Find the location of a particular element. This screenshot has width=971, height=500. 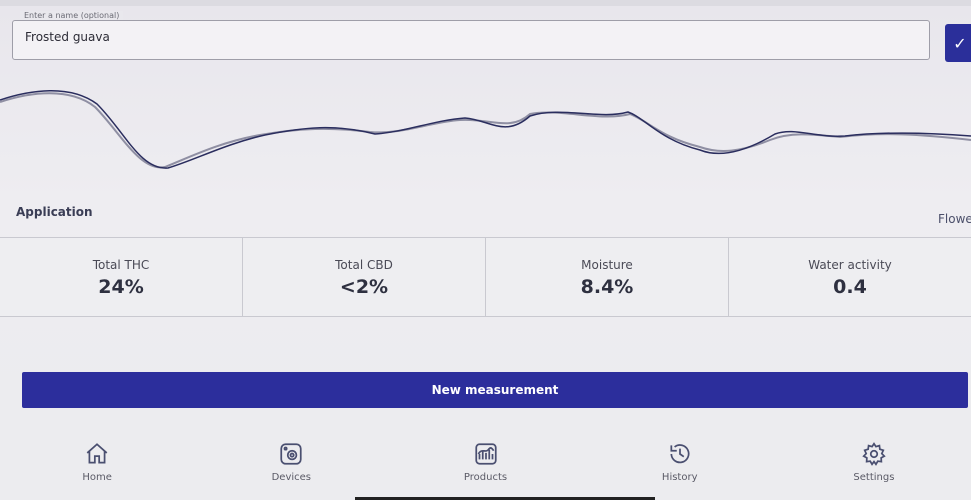

nav-label-history: History is located at coordinates (679, 477).